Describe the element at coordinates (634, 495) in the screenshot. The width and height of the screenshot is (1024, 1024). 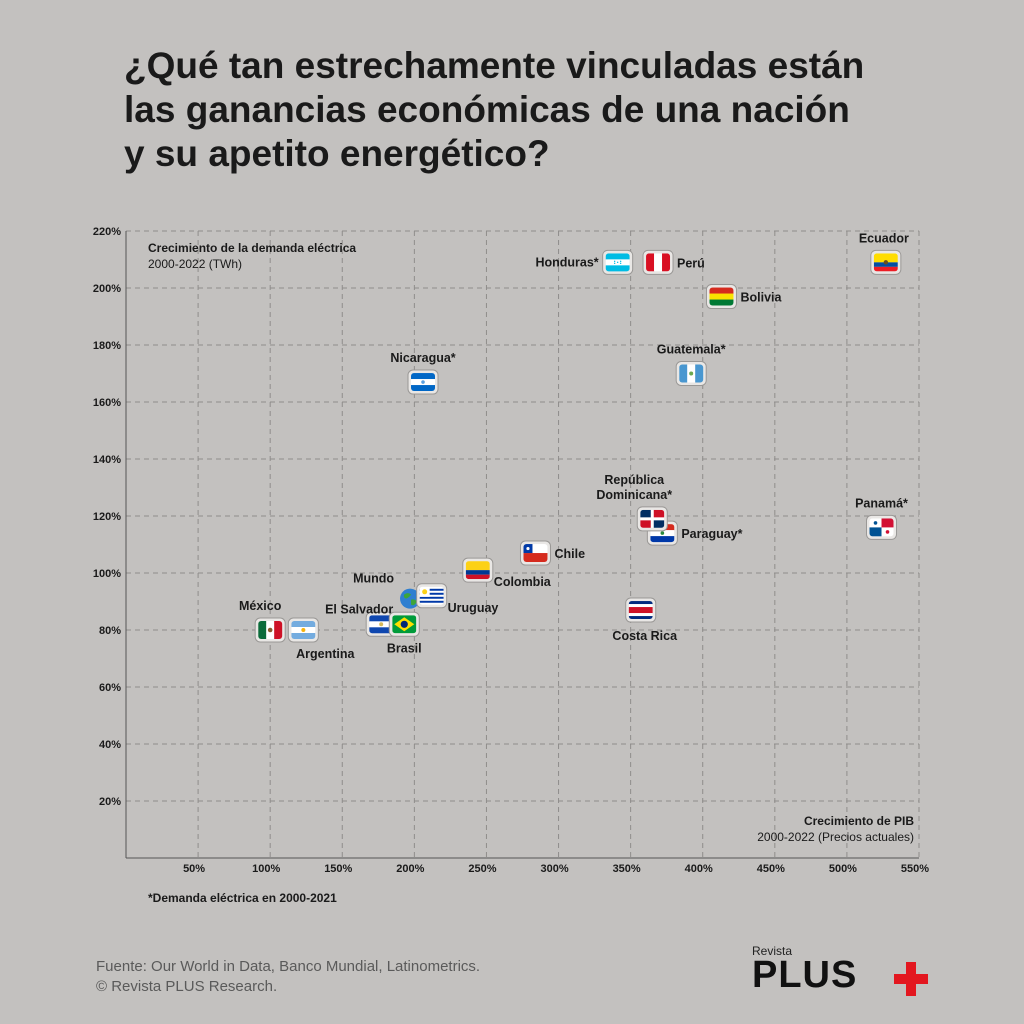
I see `point-label: Dominicana*` at that location.